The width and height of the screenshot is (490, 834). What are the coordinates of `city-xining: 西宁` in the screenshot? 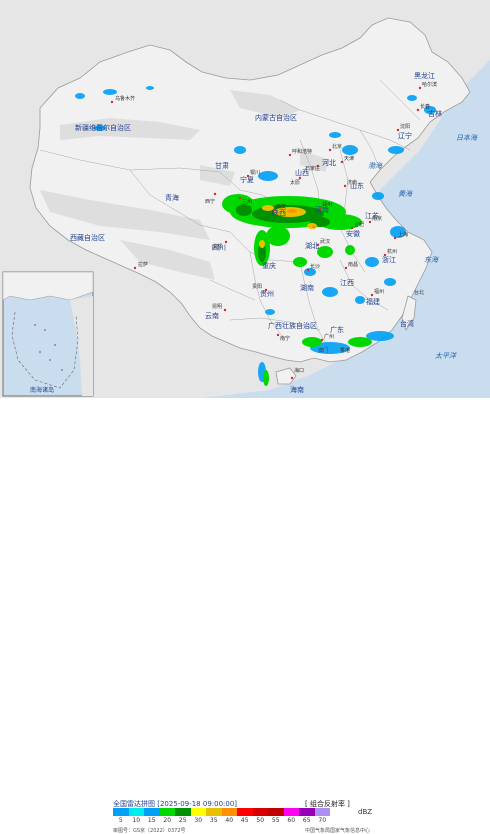 It's located at (210, 201).